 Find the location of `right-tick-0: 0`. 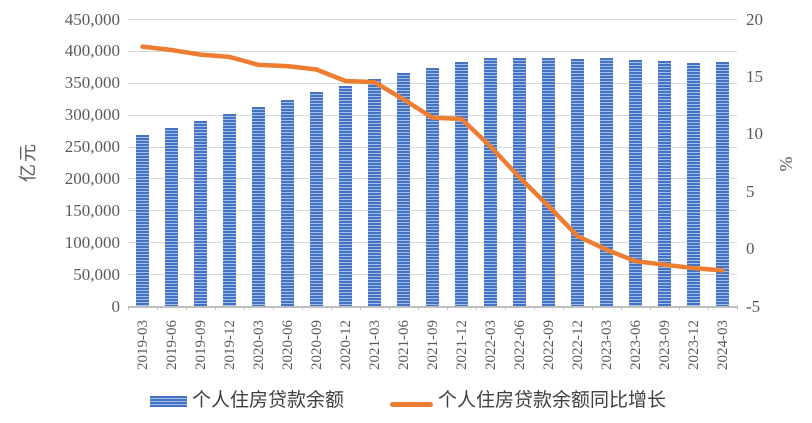

right-tick-0: 0 is located at coordinates (750, 249).